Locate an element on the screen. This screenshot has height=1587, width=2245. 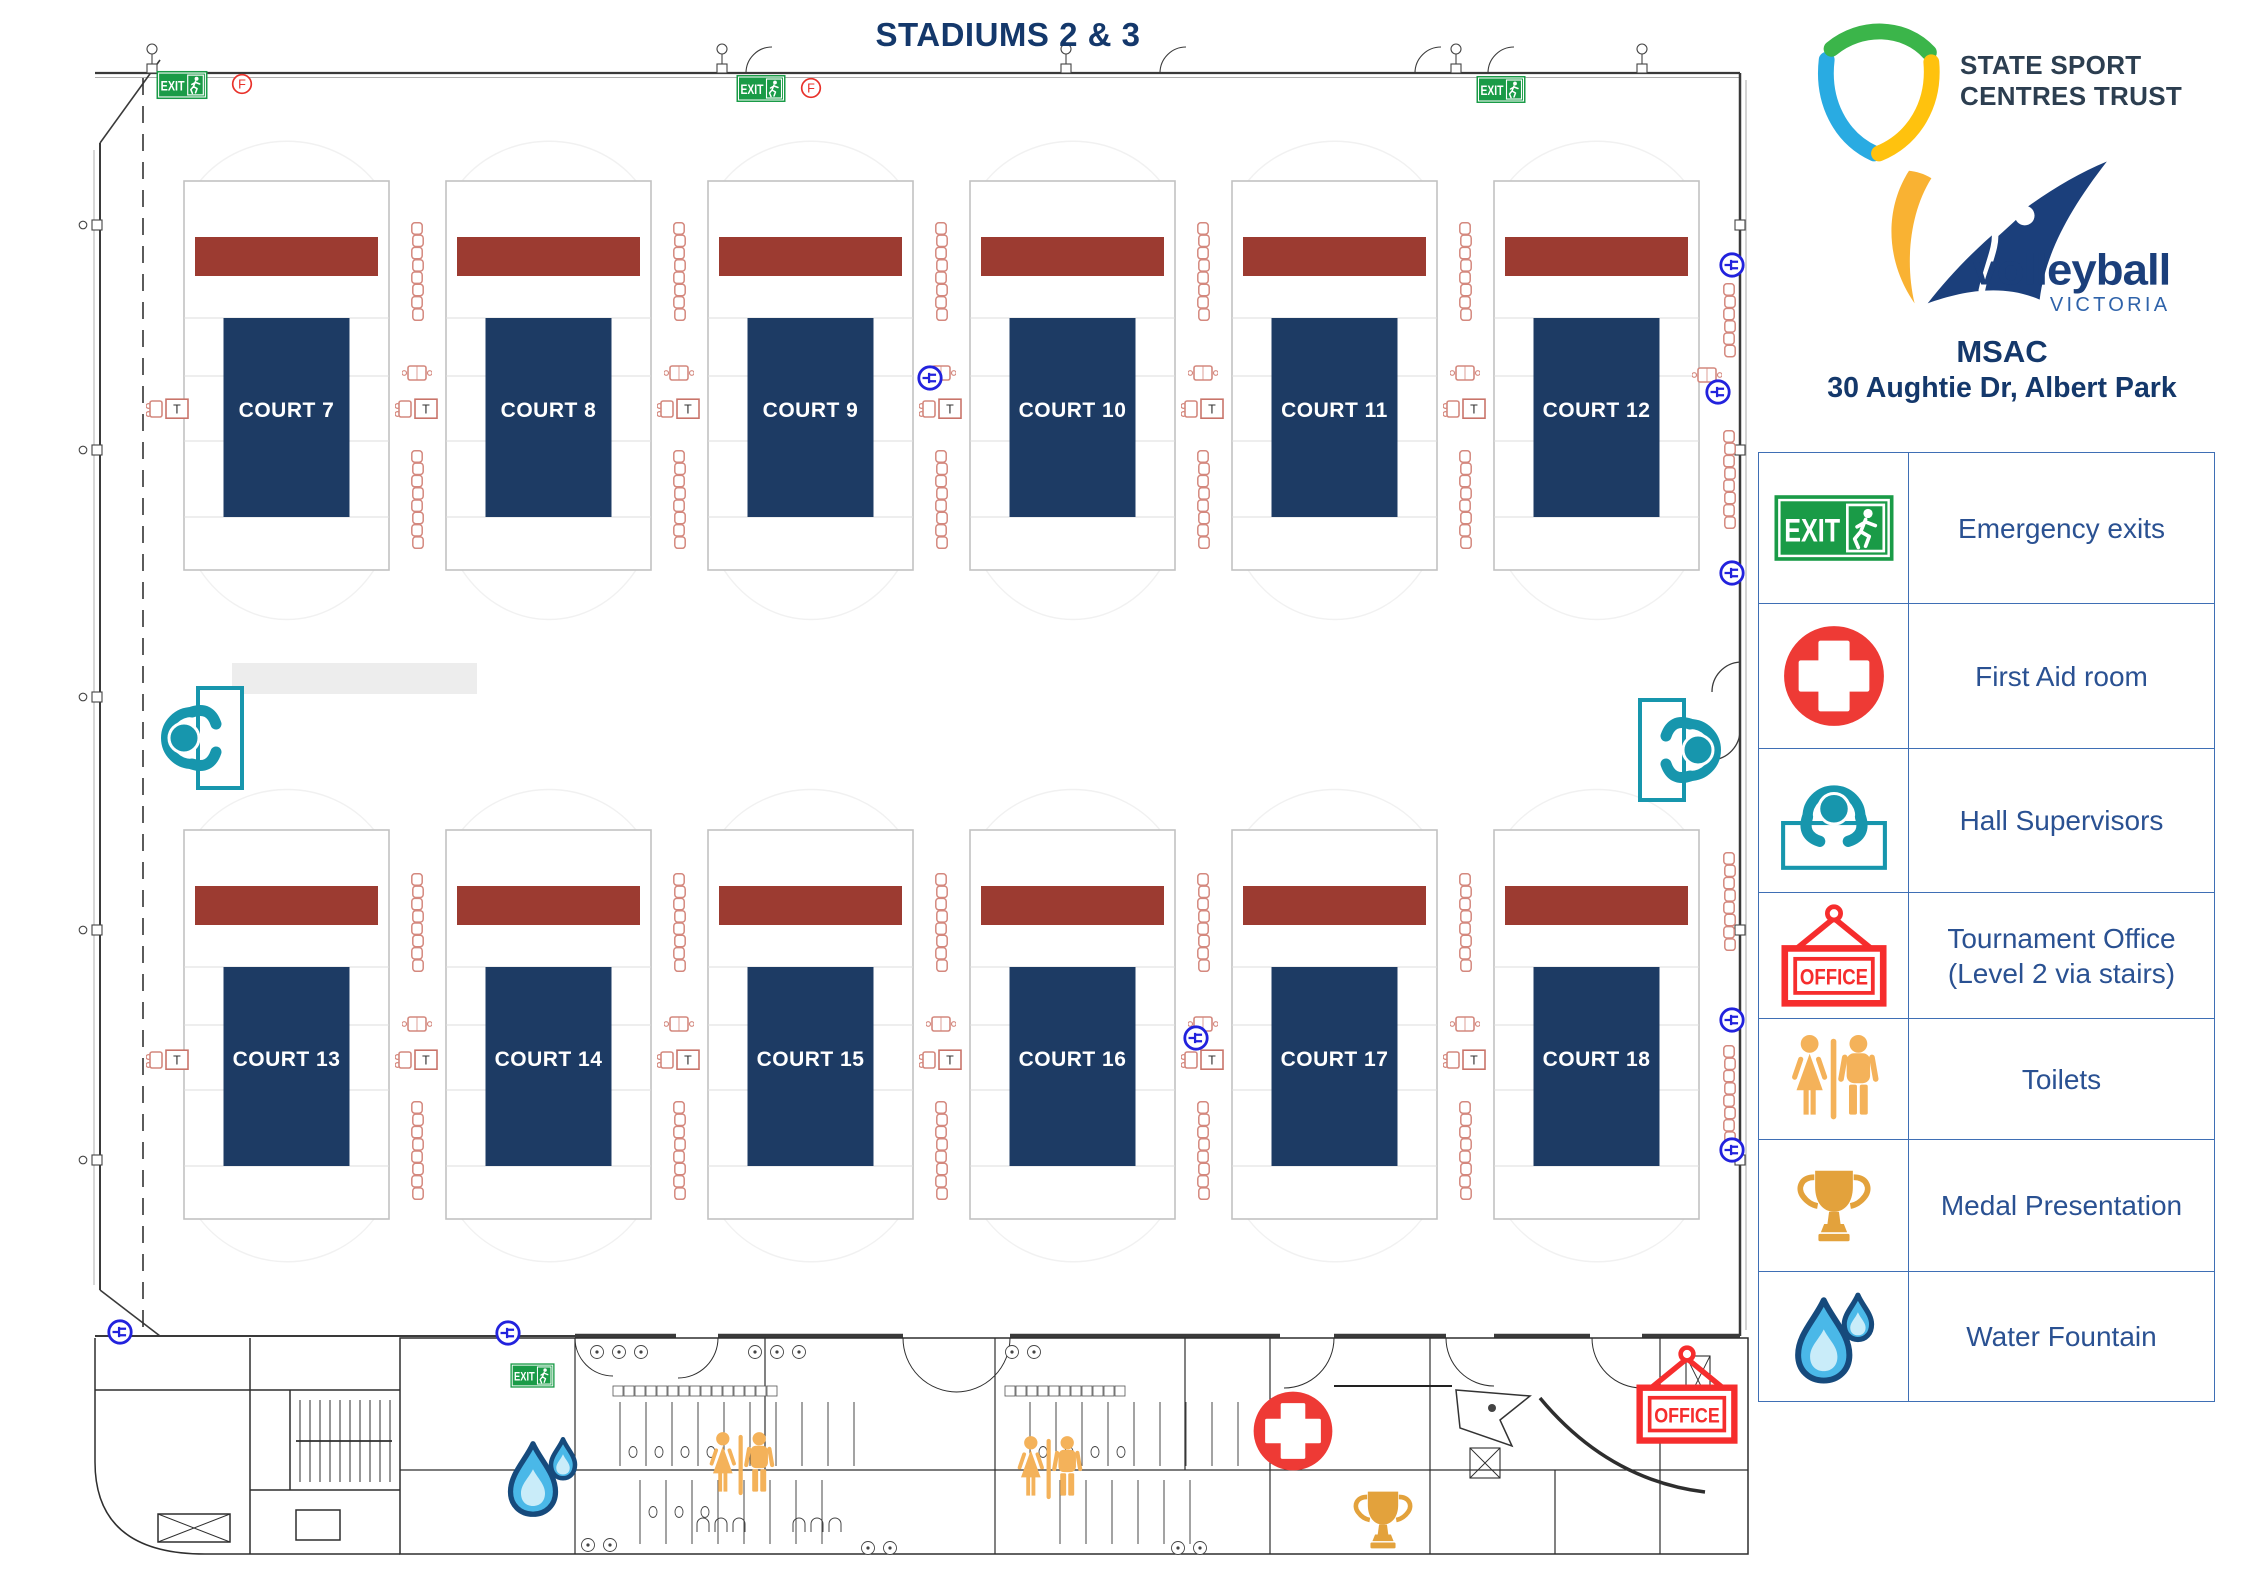
toilets-icon is located at coordinates (1834, 1079).